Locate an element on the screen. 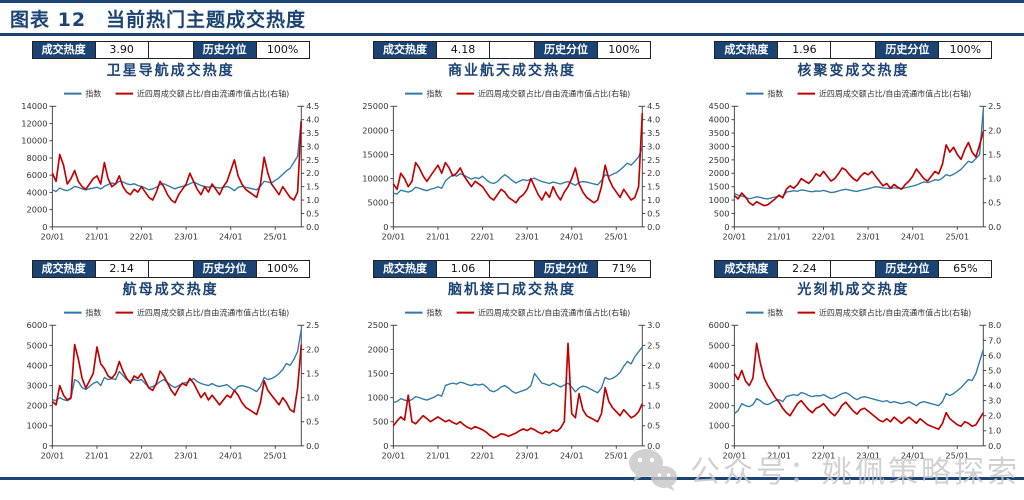 This screenshot has width=1024, height=500. heat-label: 成交热度 is located at coordinates (404, 50).